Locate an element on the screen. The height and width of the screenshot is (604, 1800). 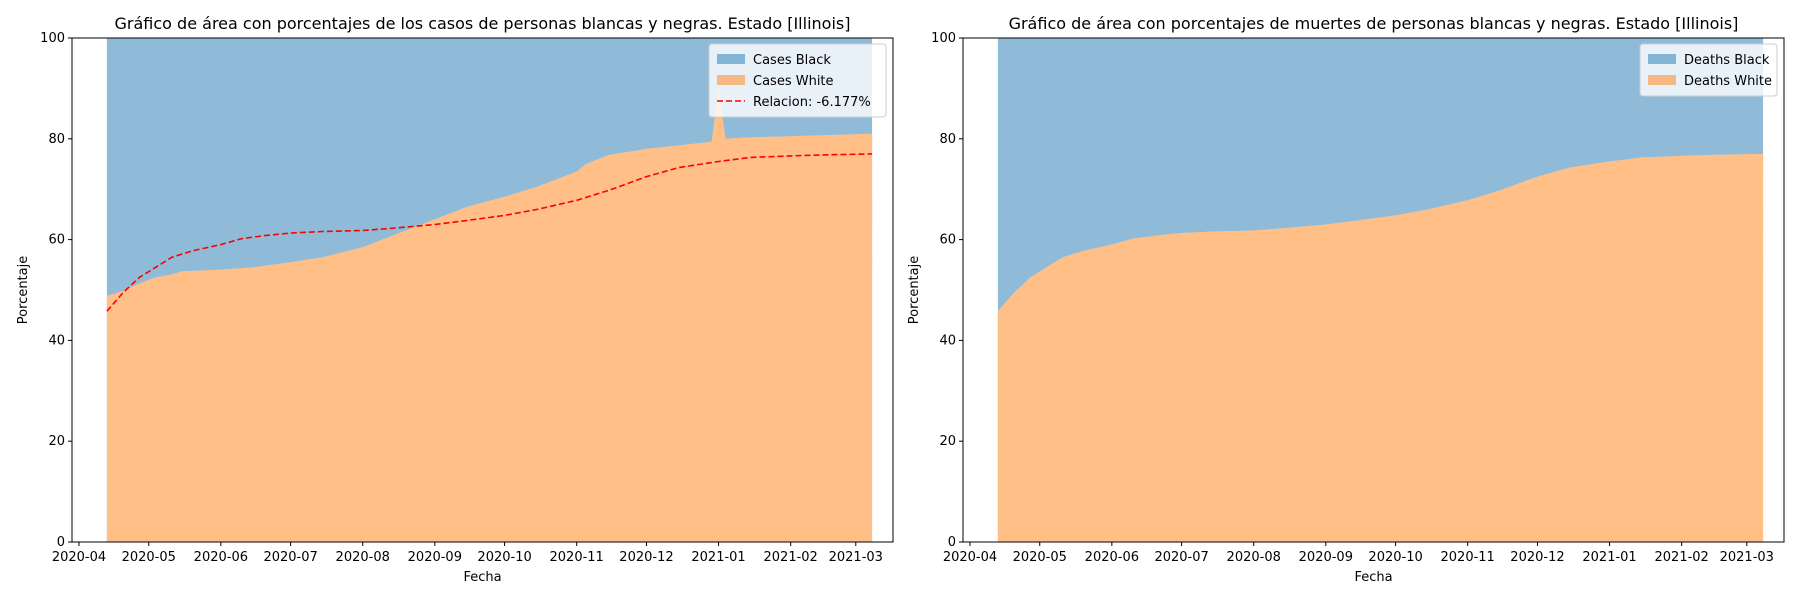
legend-label: Relacion: -6.177% is located at coordinates (812, 102).